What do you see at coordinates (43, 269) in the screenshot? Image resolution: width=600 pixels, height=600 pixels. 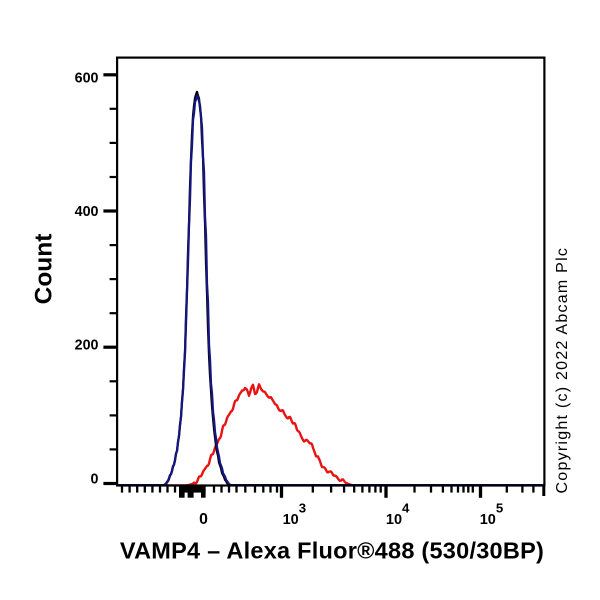 I see `svg-text: Count` at bounding box center [43, 269].